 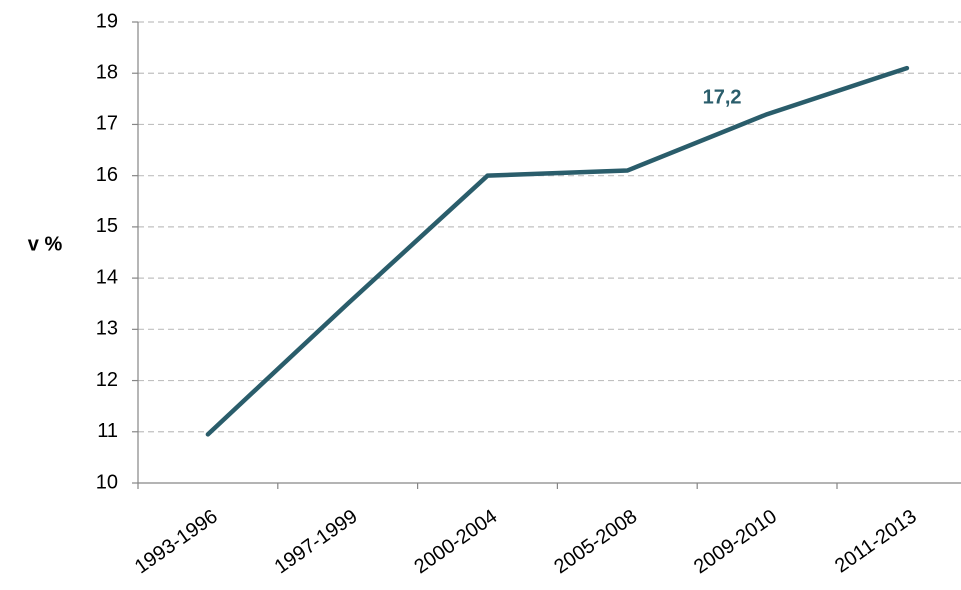 I want to click on y-tick-label: 10, so click(x=107, y=482).